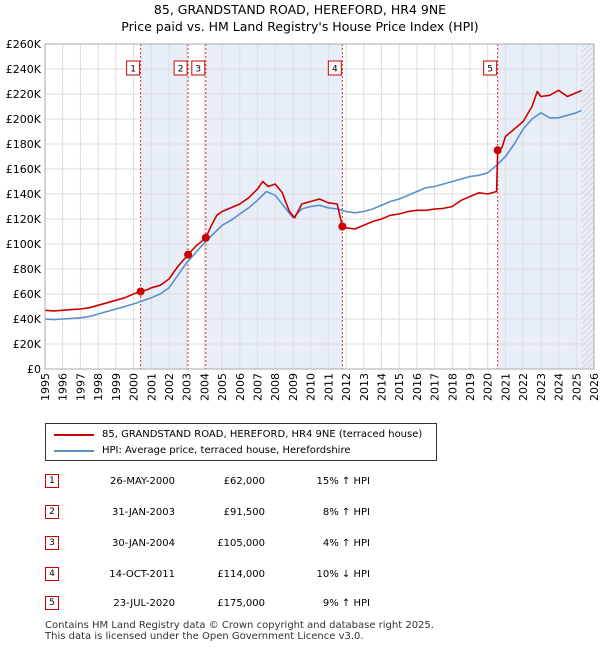 The height and width of the screenshot is (650, 600). Describe the element at coordinates (587, 206) in the screenshot. I see `forecast-hatch` at that location.